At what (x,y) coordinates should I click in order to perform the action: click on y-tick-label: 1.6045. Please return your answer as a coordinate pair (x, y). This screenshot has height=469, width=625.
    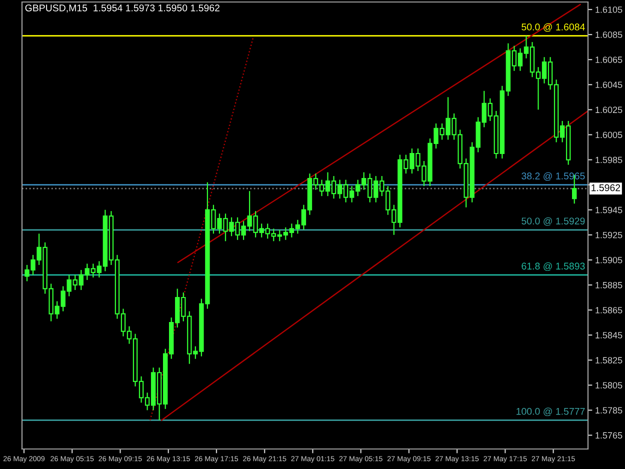
    Looking at the image, I should click on (609, 85).